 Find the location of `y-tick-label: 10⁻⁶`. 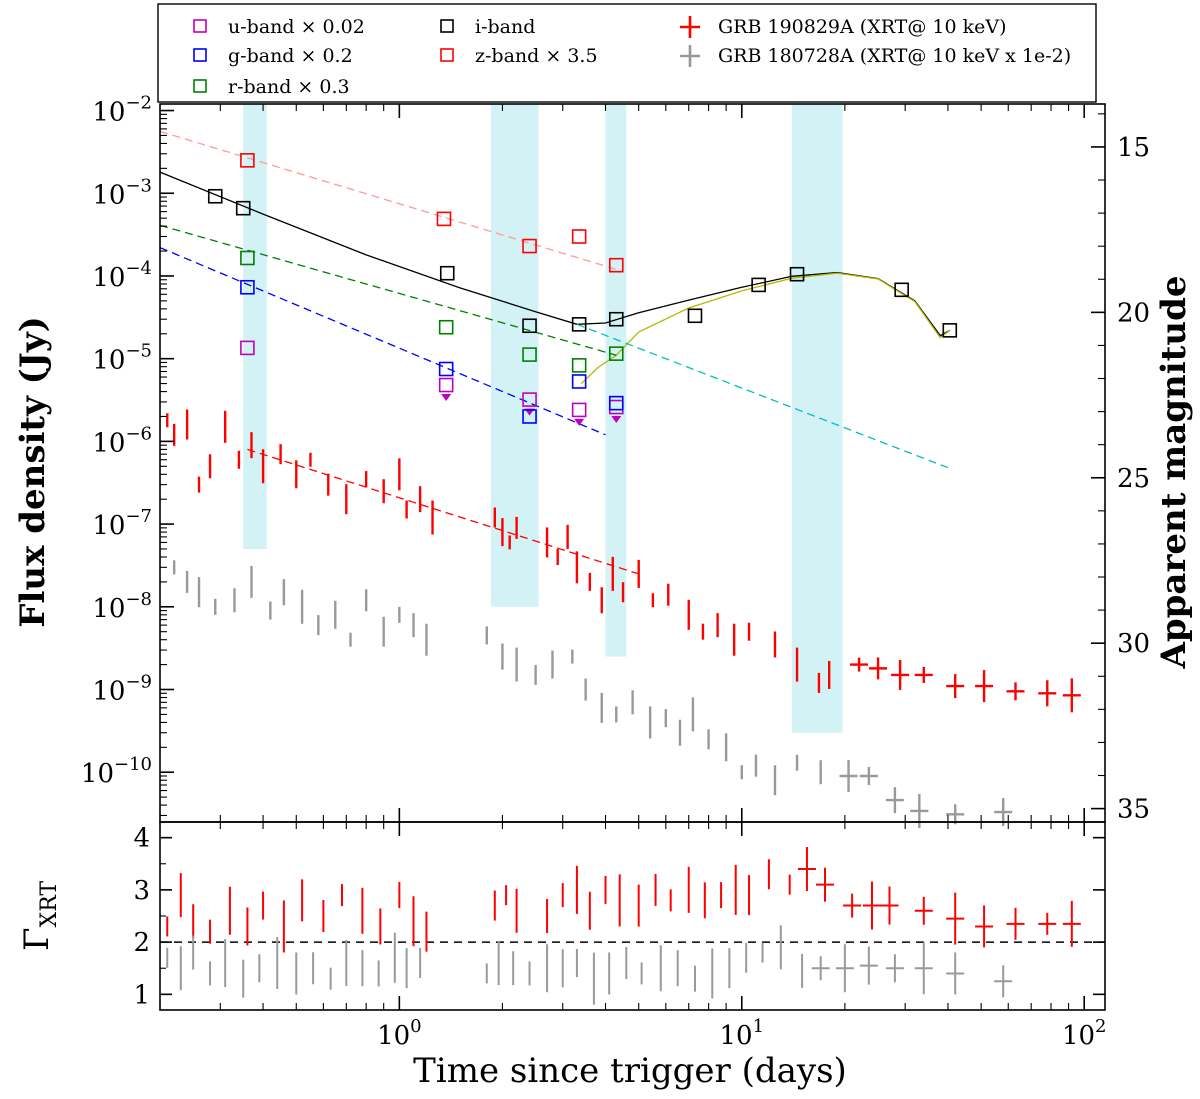

y-tick-label: 10⁻⁶ is located at coordinates (122, 440).